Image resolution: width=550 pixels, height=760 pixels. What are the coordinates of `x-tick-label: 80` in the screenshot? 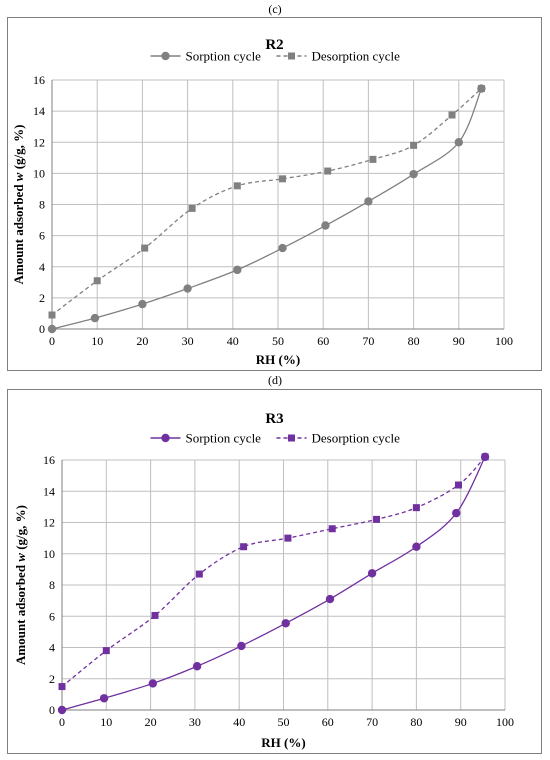 It's located at (414, 341).